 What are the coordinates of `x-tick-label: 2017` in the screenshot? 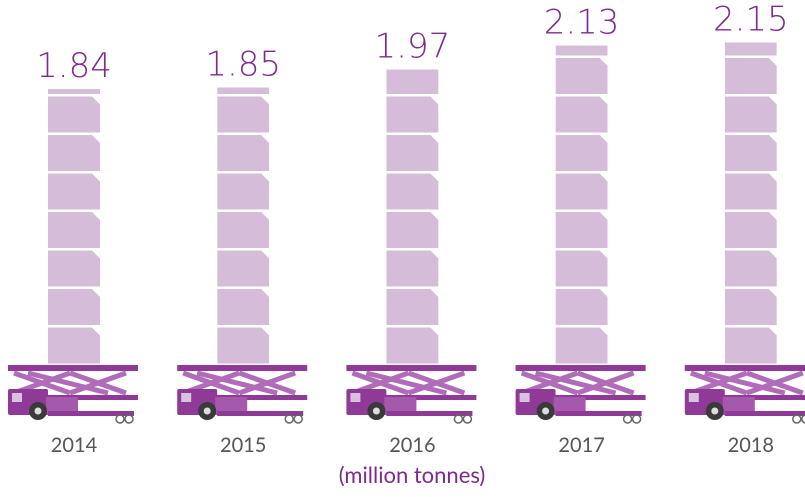 It's located at (581, 445).